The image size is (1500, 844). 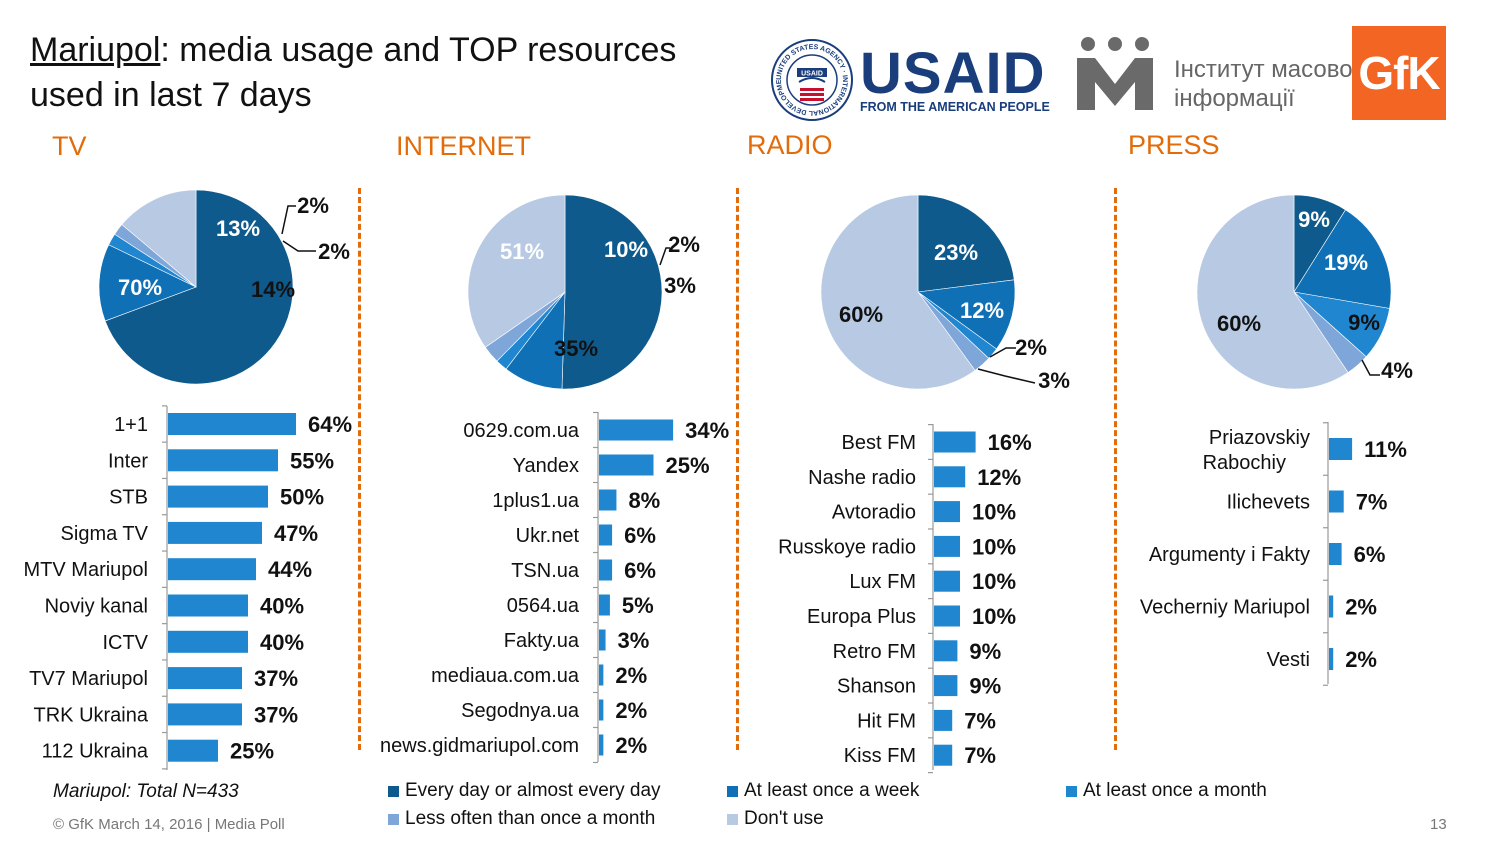 What do you see at coordinates (296, 533) in the screenshot?
I see `tv-bar-value-3: 47%` at bounding box center [296, 533].